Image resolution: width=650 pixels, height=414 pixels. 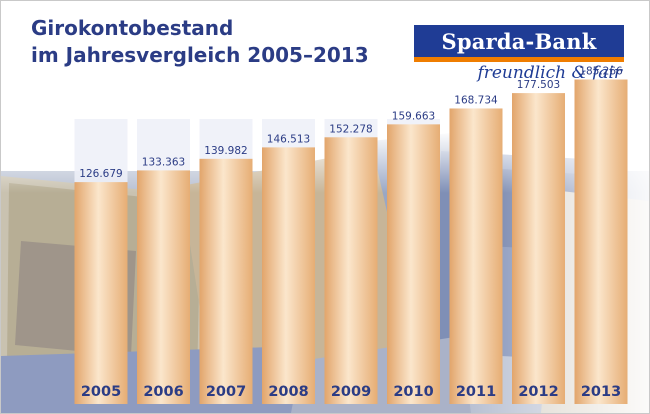 I want to click on logo-orange-bar, so click(x=519, y=59).